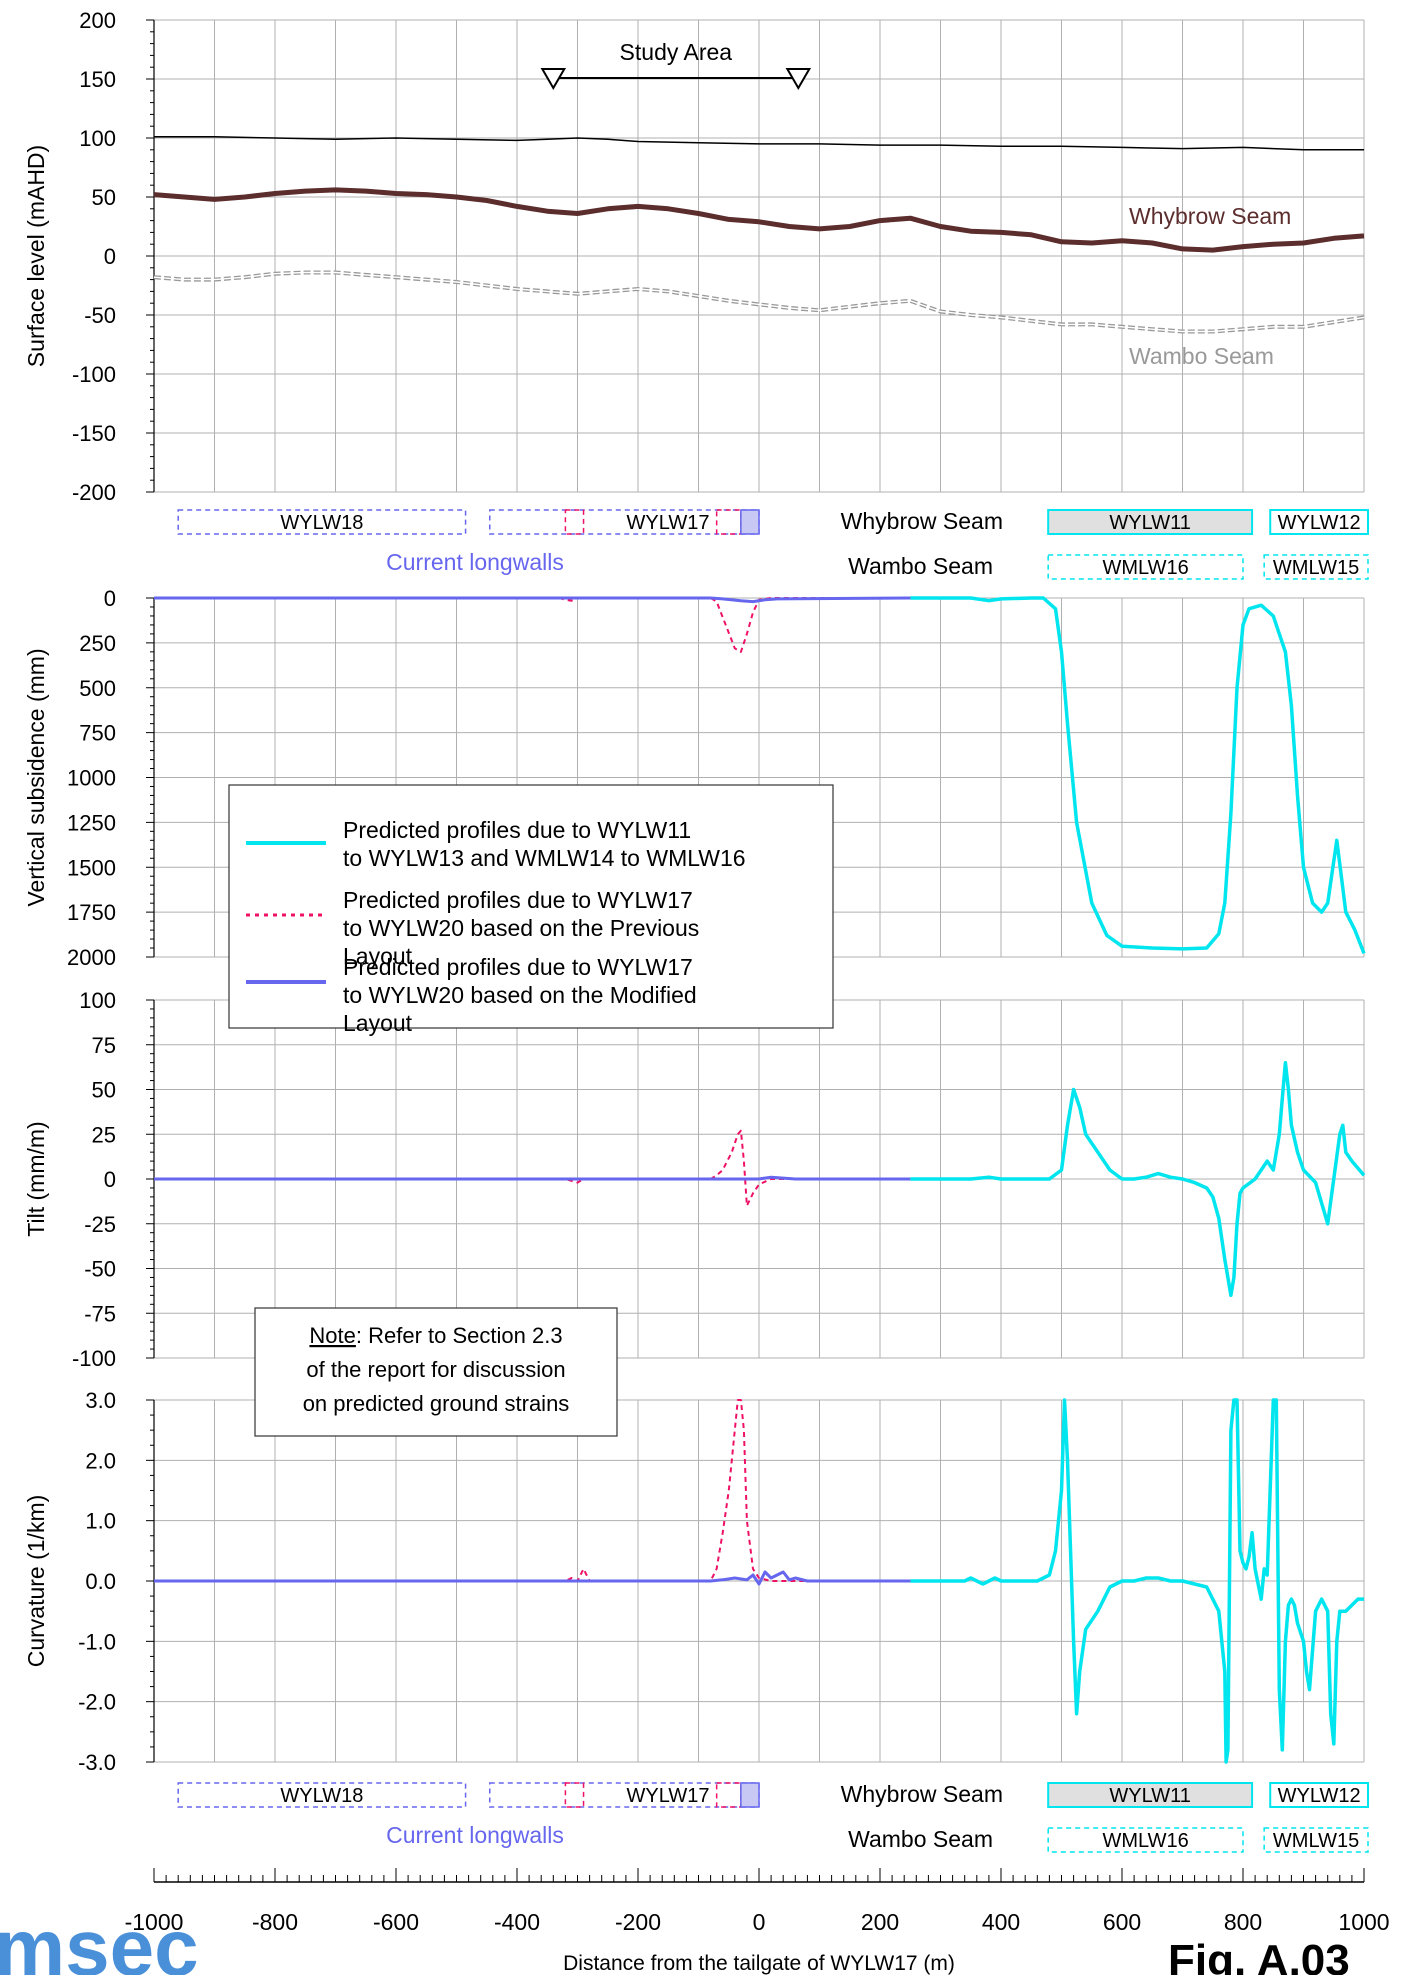 This screenshot has width=1411, height=1975. What do you see at coordinates (475, 562) in the screenshot?
I see `current-longwalls-label: Current longwalls` at bounding box center [475, 562].